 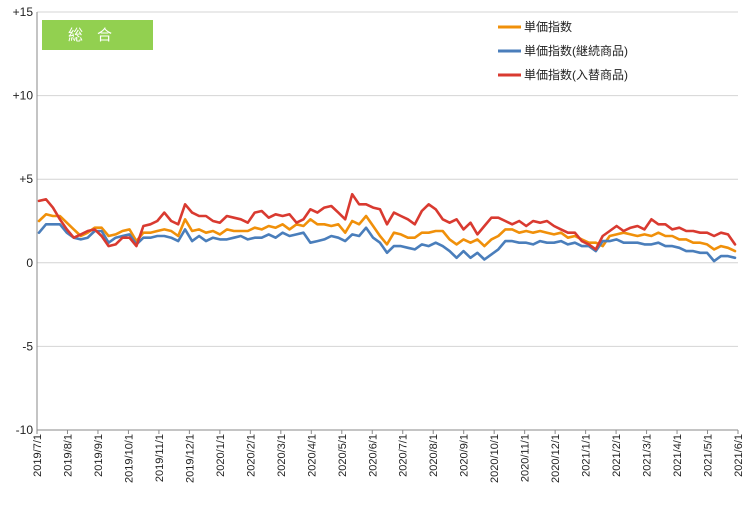 I want to click on legend-label-3: 単価指数(入替商品), so click(x=576, y=74).